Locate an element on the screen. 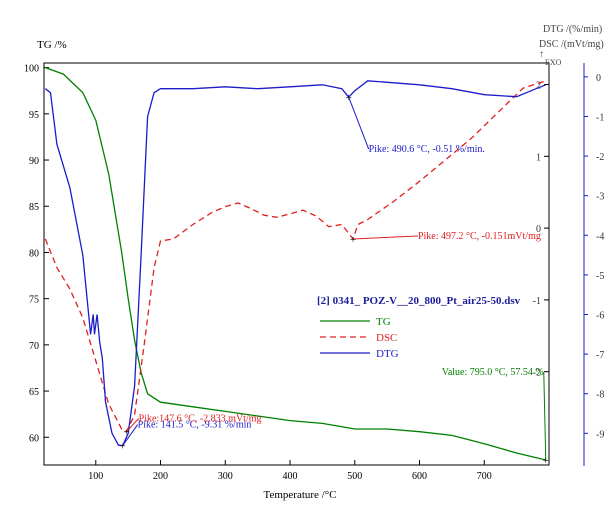 The image size is (609, 509). x-tick-label: 700 is located at coordinates (484, 476).